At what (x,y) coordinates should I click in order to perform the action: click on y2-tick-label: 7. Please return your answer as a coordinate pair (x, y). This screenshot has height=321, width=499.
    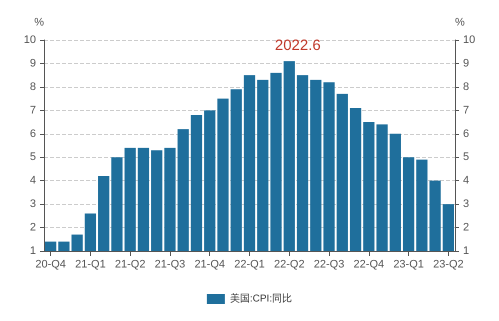
    Looking at the image, I should click on (466, 110).